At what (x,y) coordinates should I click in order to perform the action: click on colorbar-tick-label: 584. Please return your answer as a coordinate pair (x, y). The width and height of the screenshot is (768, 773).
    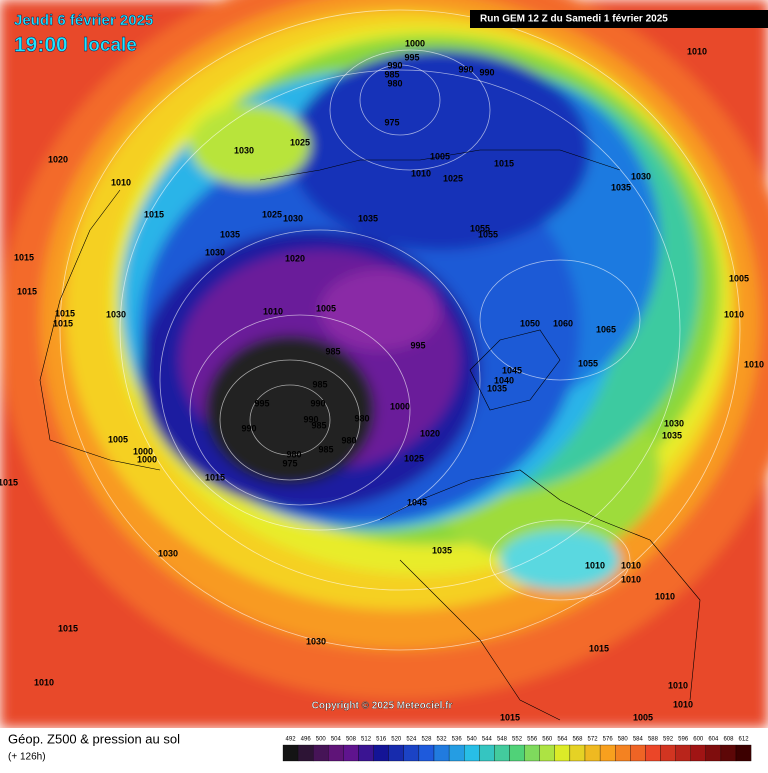
    Looking at the image, I should click on (638, 740).